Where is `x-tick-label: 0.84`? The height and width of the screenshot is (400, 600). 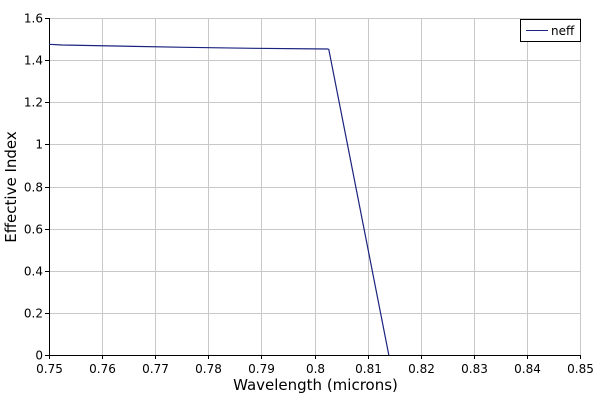 x-tick-label: 0.84 is located at coordinates (527, 369).